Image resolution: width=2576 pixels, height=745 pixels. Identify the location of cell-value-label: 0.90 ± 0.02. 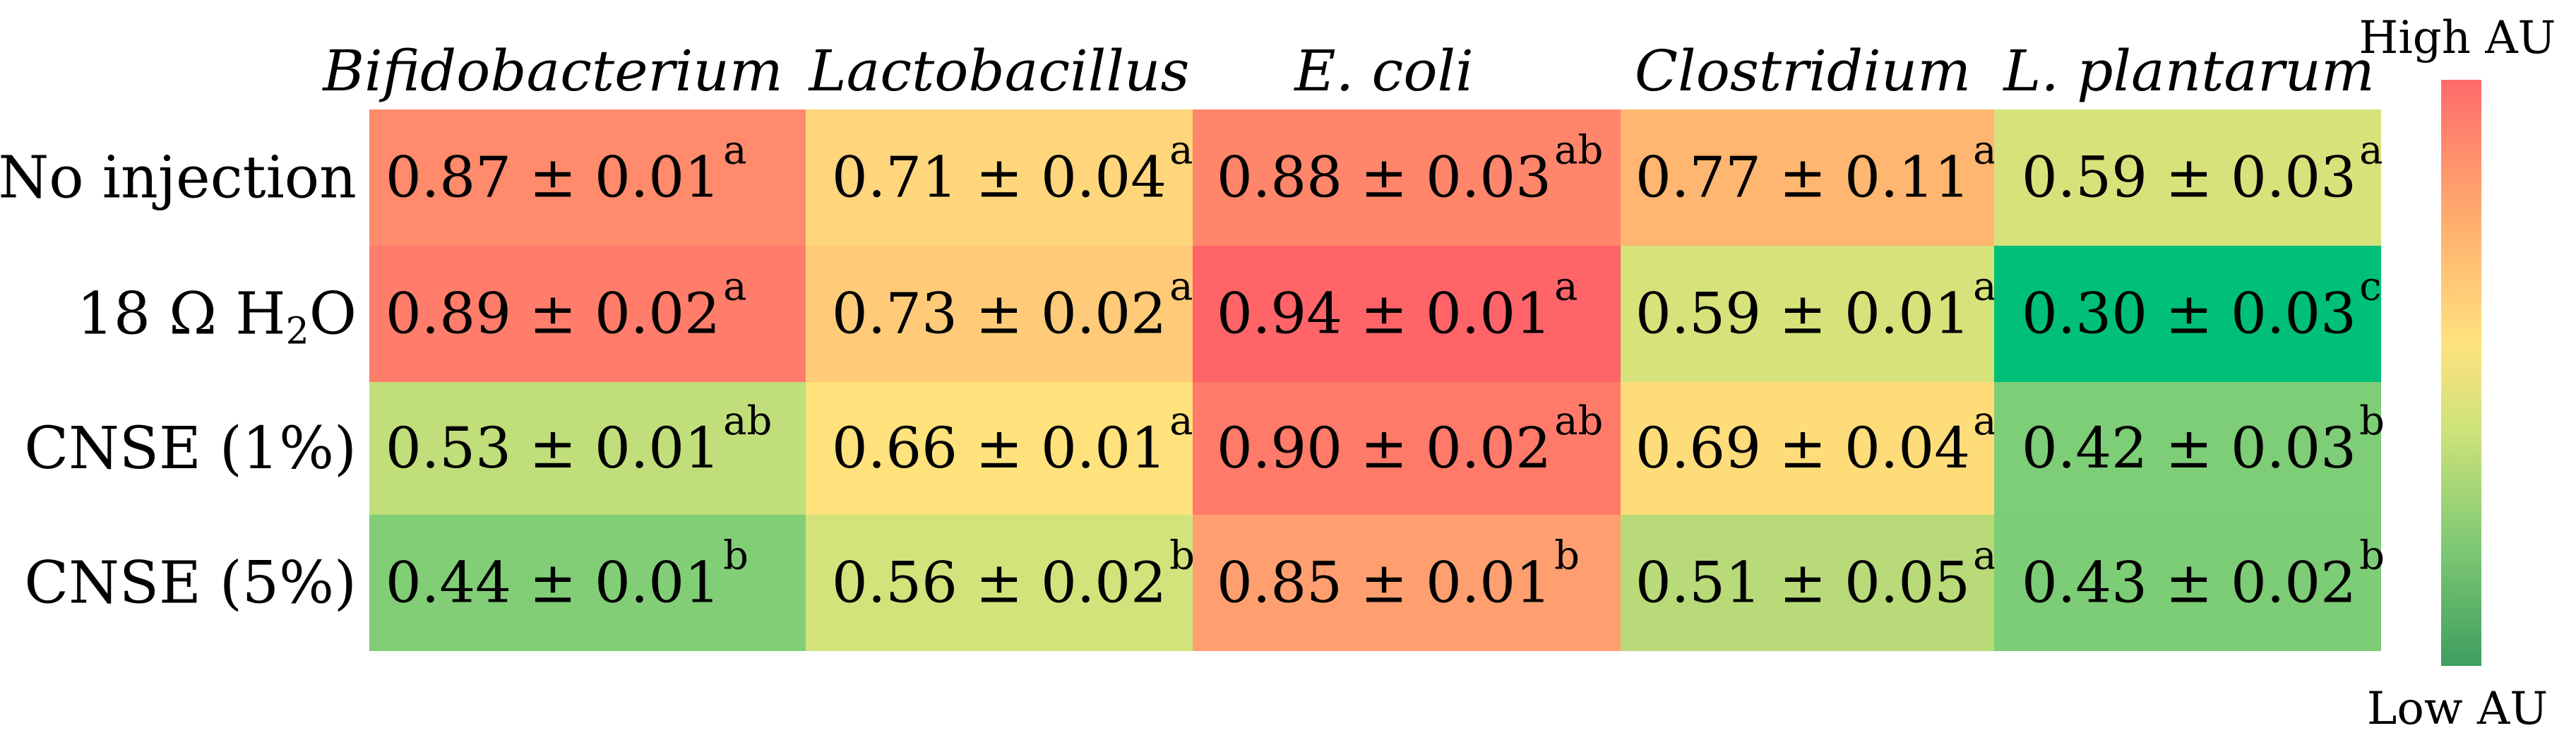
(1384, 448).